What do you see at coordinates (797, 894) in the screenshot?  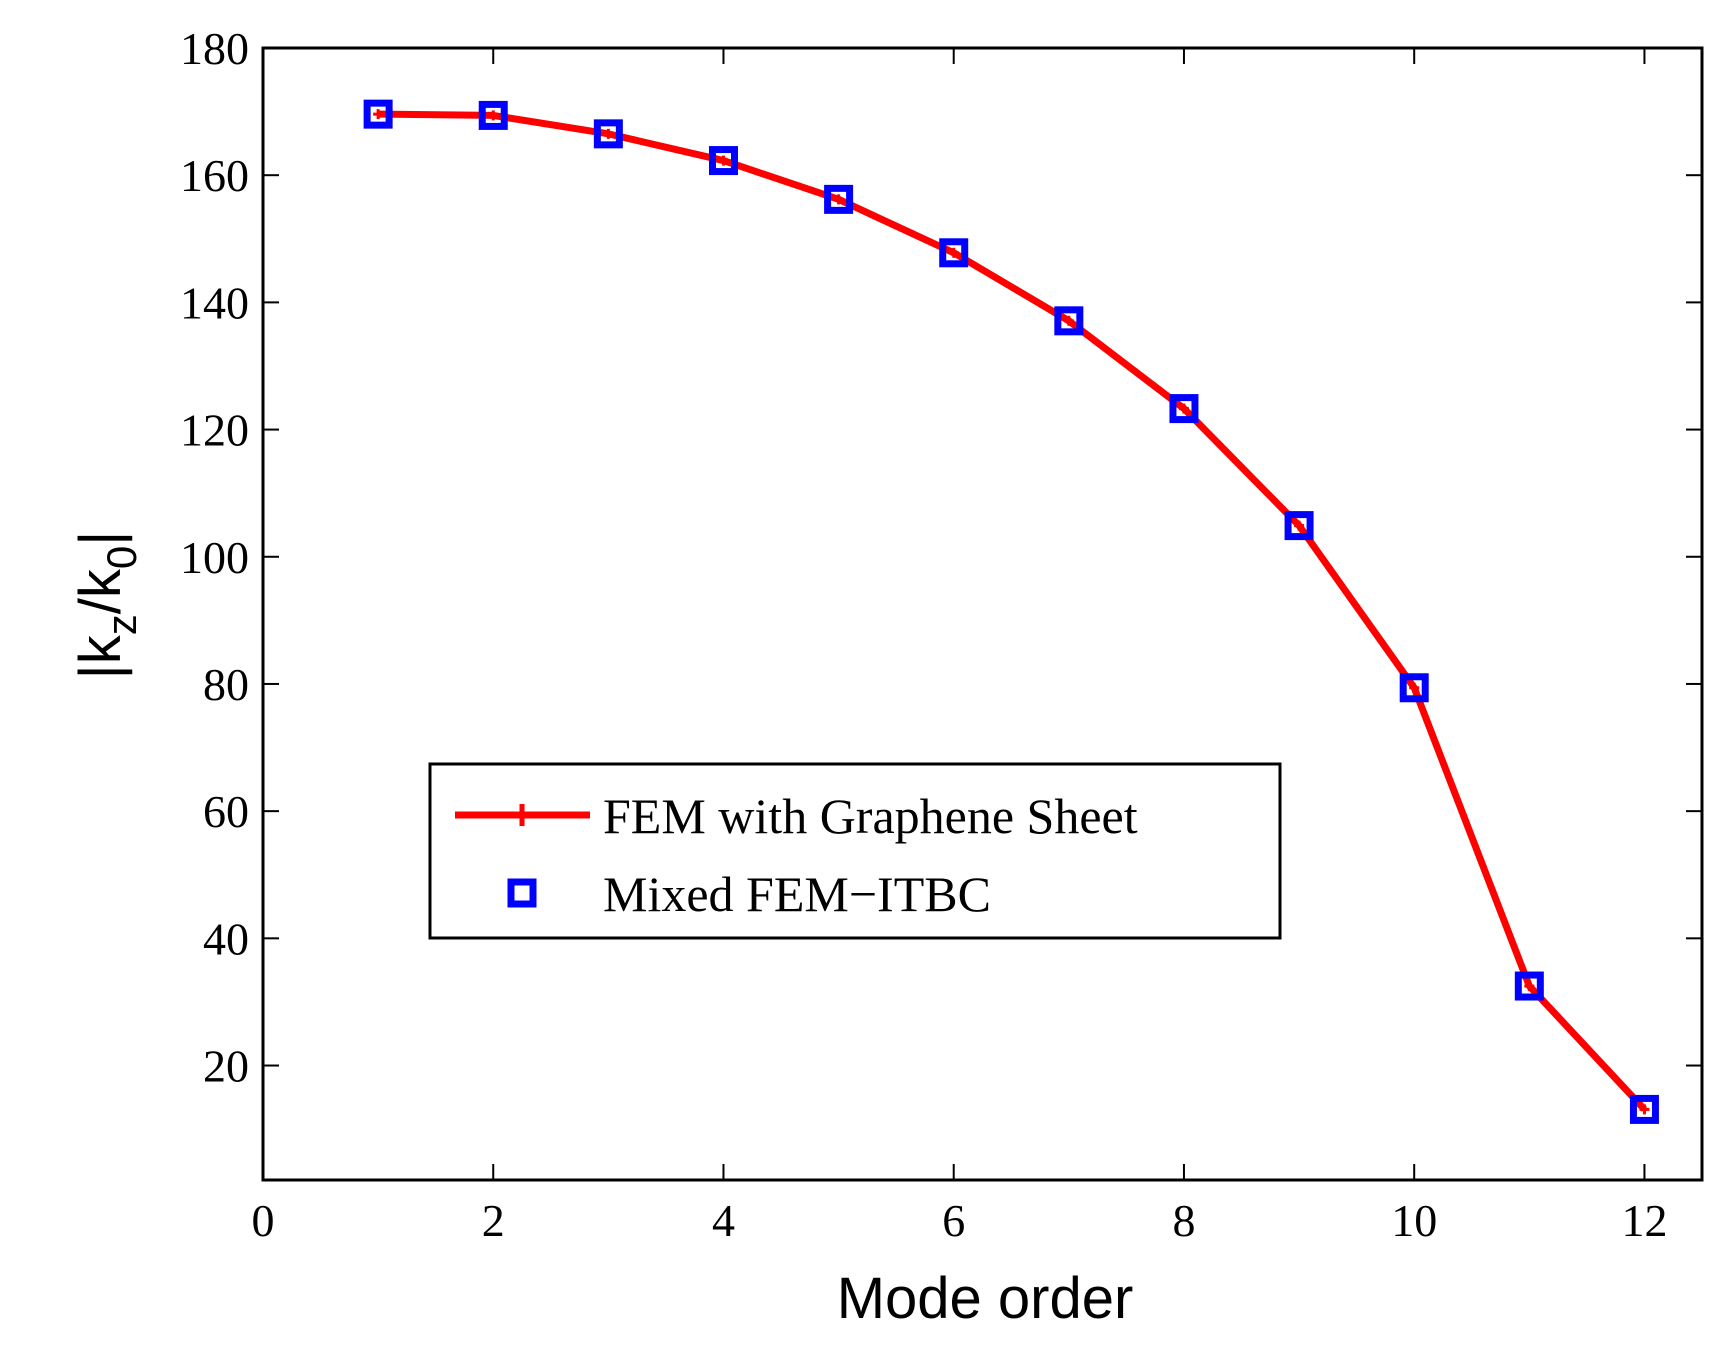 I see `legend-label-itbc: Mixed FEM−ITBC` at bounding box center [797, 894].